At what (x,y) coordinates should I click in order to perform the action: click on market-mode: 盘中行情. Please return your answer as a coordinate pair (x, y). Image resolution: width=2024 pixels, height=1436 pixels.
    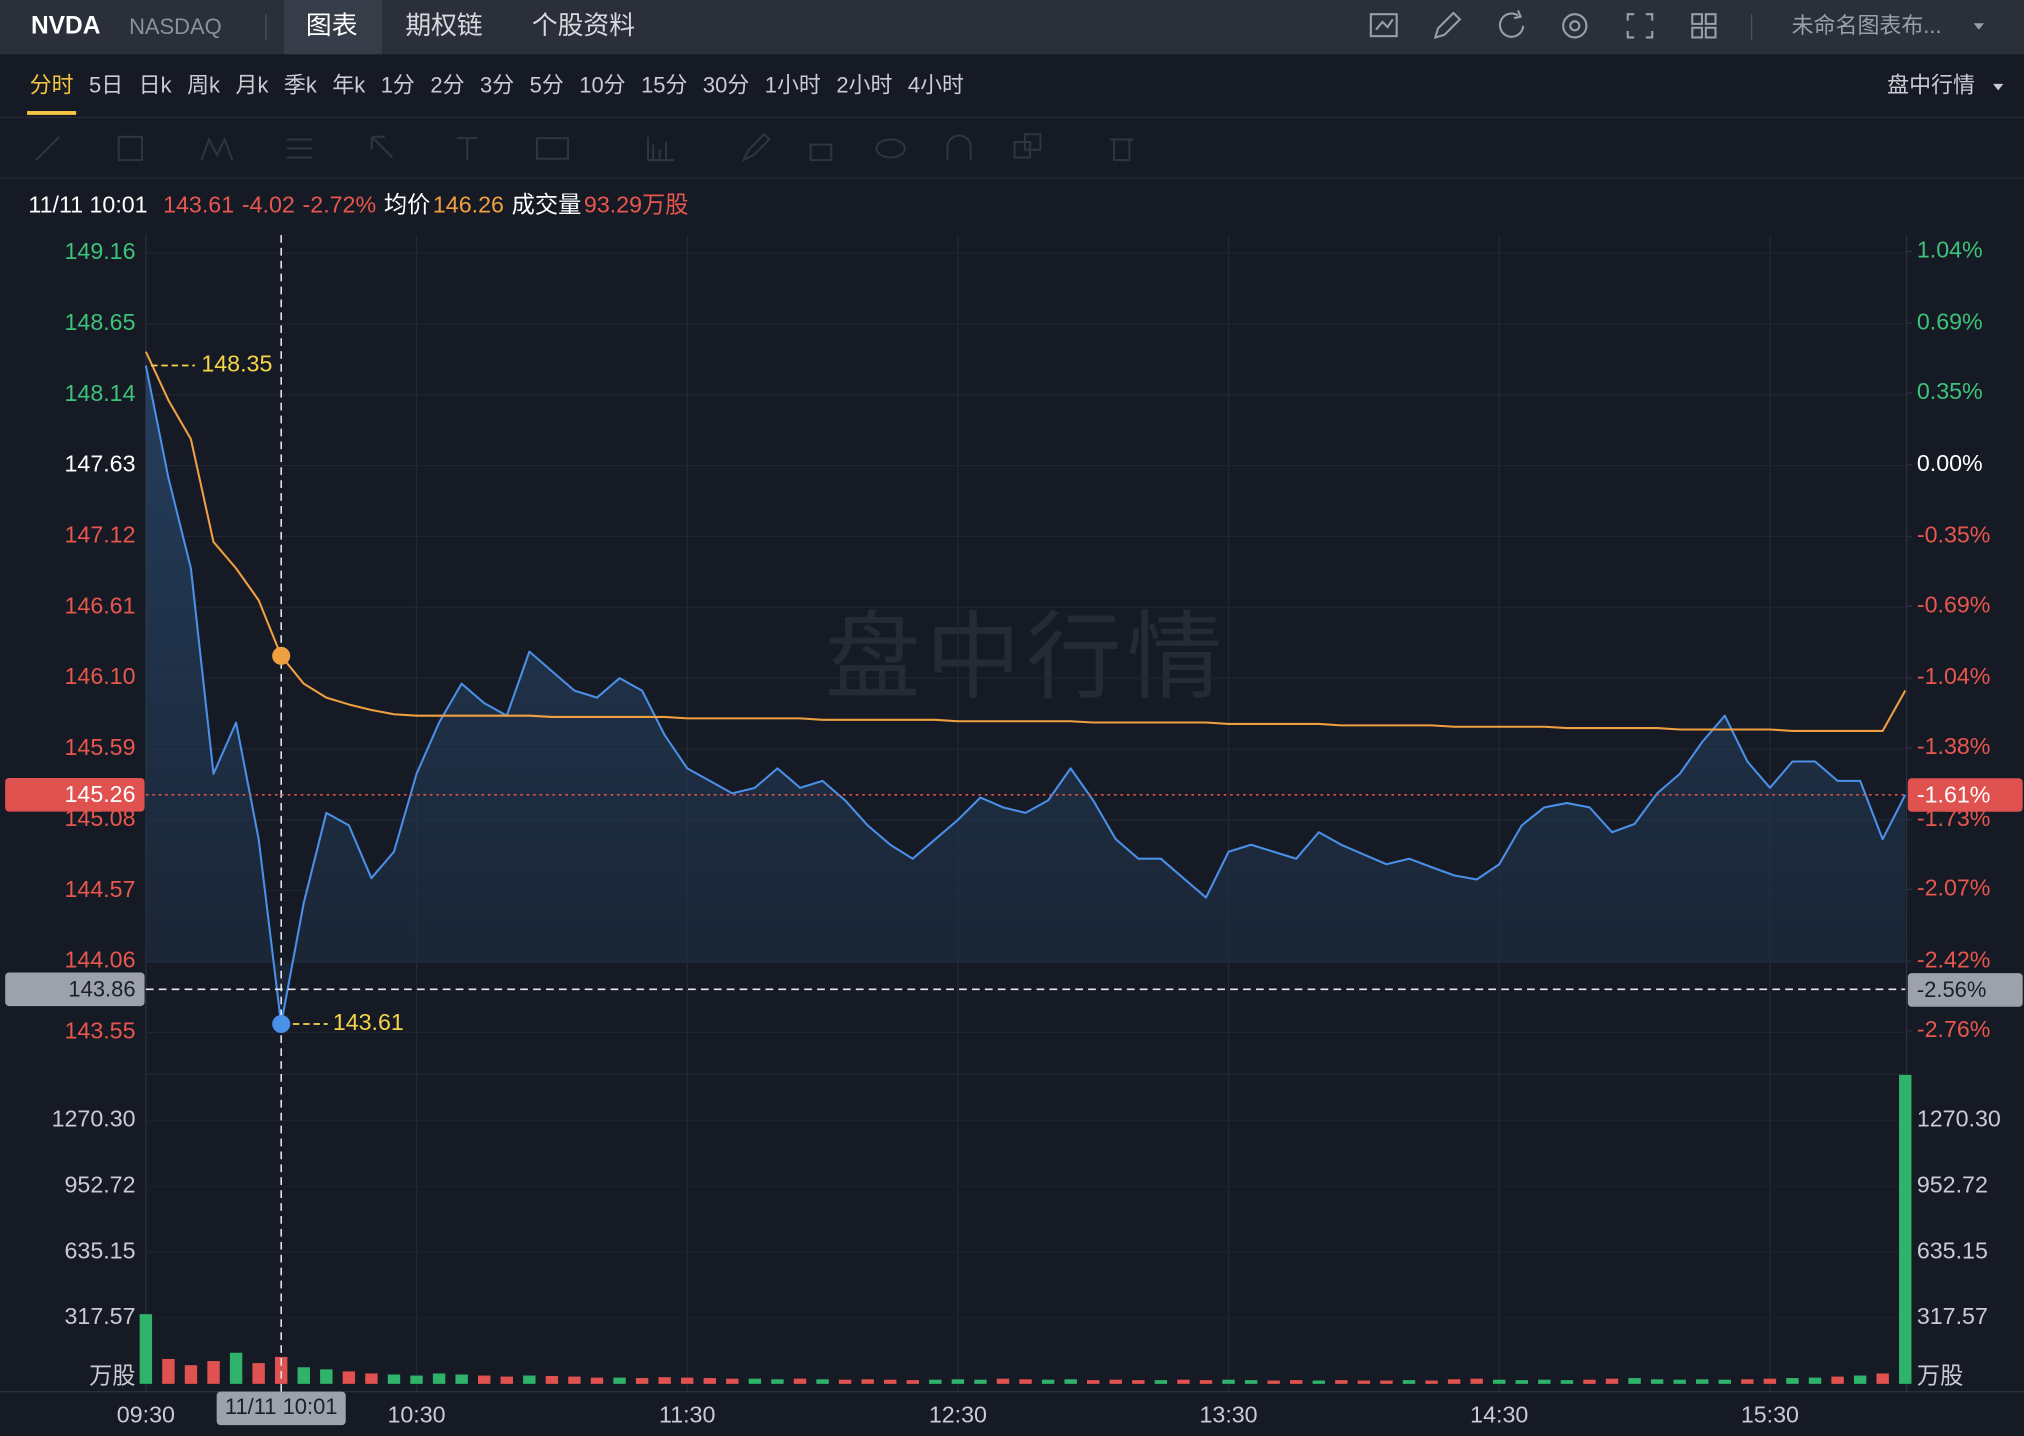
    Looking at the image, I should click on (1931, 84).